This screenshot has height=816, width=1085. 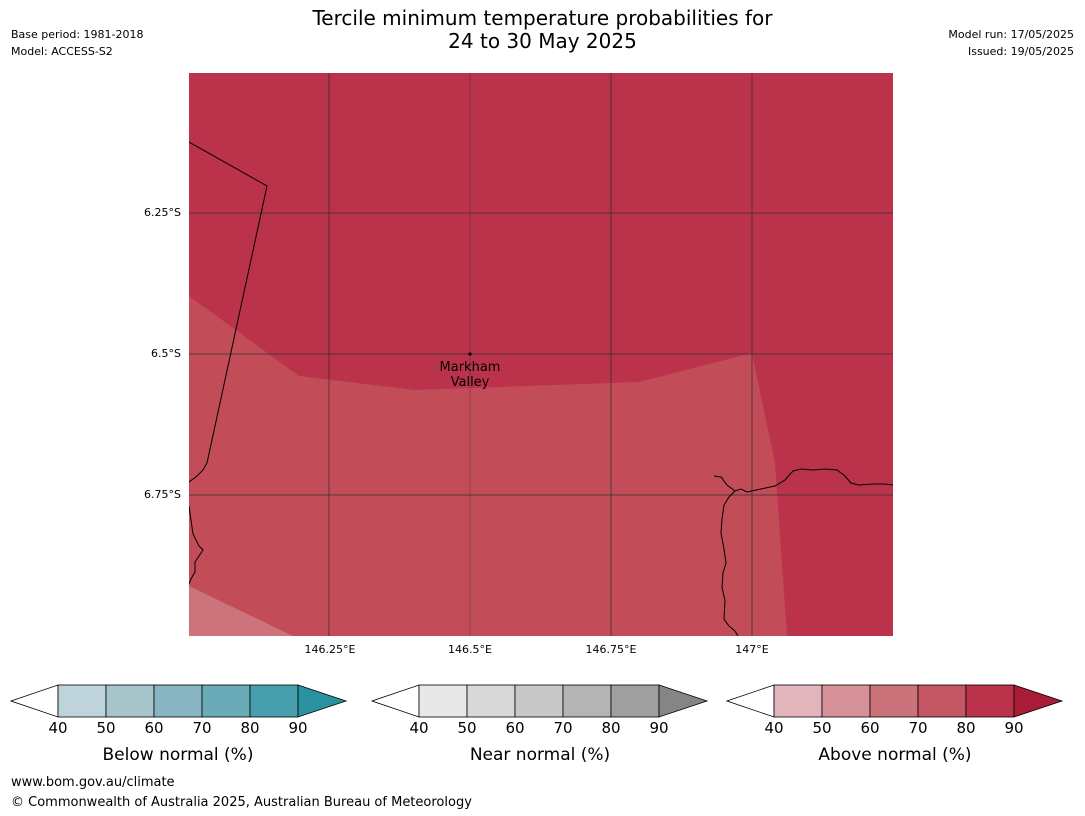 What do you see at coordinates (470, 367) in the screenshot?
I see `place-label-line-1: Markham` at bounding box center [470, 367].